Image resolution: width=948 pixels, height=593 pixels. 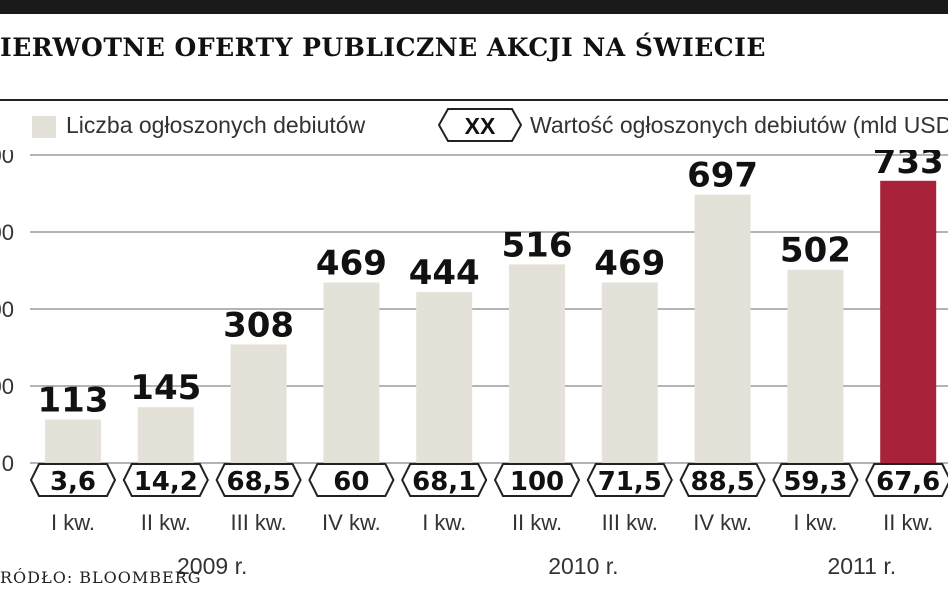 I want to click on bar-value-label: 502, so click(x=815, y=251).